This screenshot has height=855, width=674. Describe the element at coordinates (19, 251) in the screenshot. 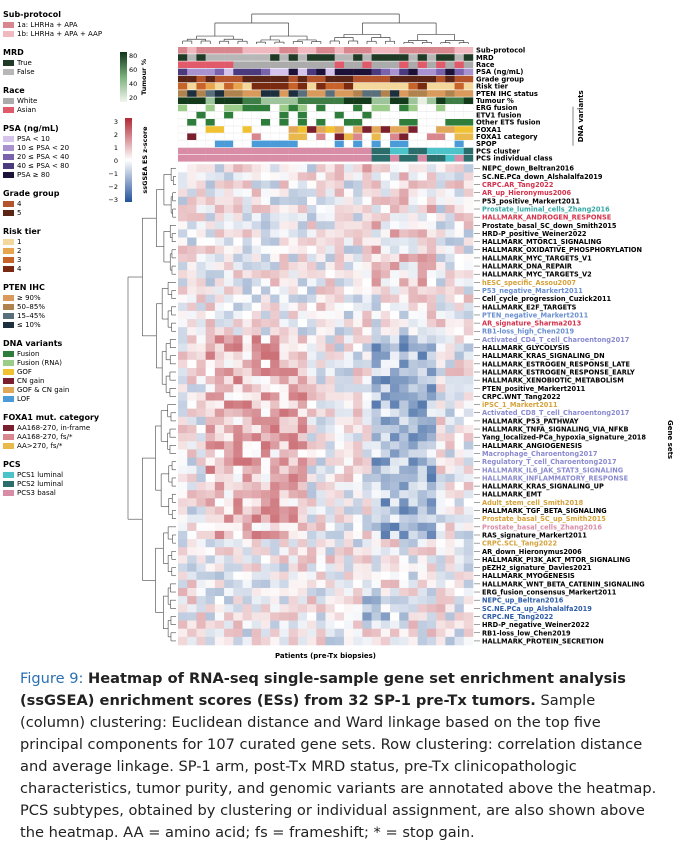

I see `legend-label: 2` at that location.